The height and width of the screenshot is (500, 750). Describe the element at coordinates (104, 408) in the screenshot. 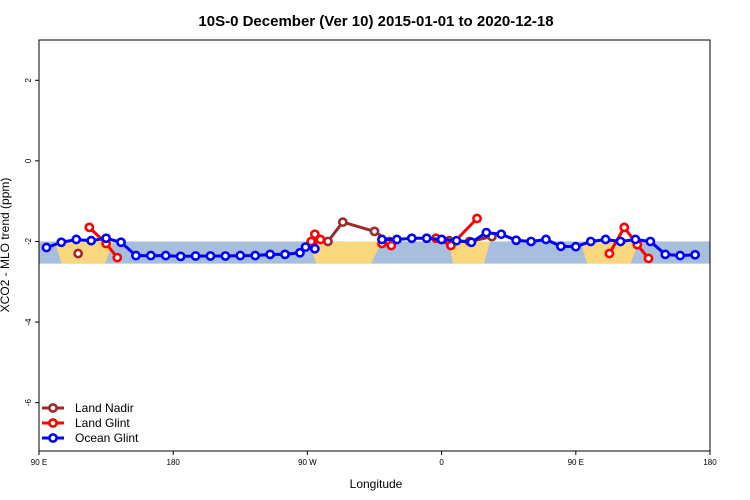

I see `legend-label-land-nadir: Land Nadir` at that location.